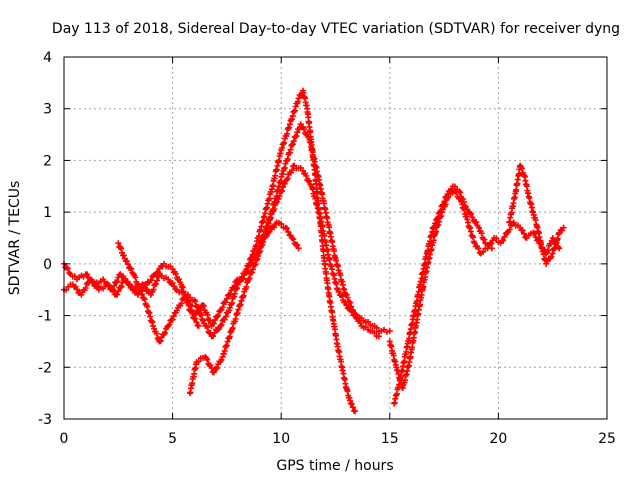 The width and height of the screenshot is (640, 480). I want to click on y-tick-label: -3, so click(45, 420).